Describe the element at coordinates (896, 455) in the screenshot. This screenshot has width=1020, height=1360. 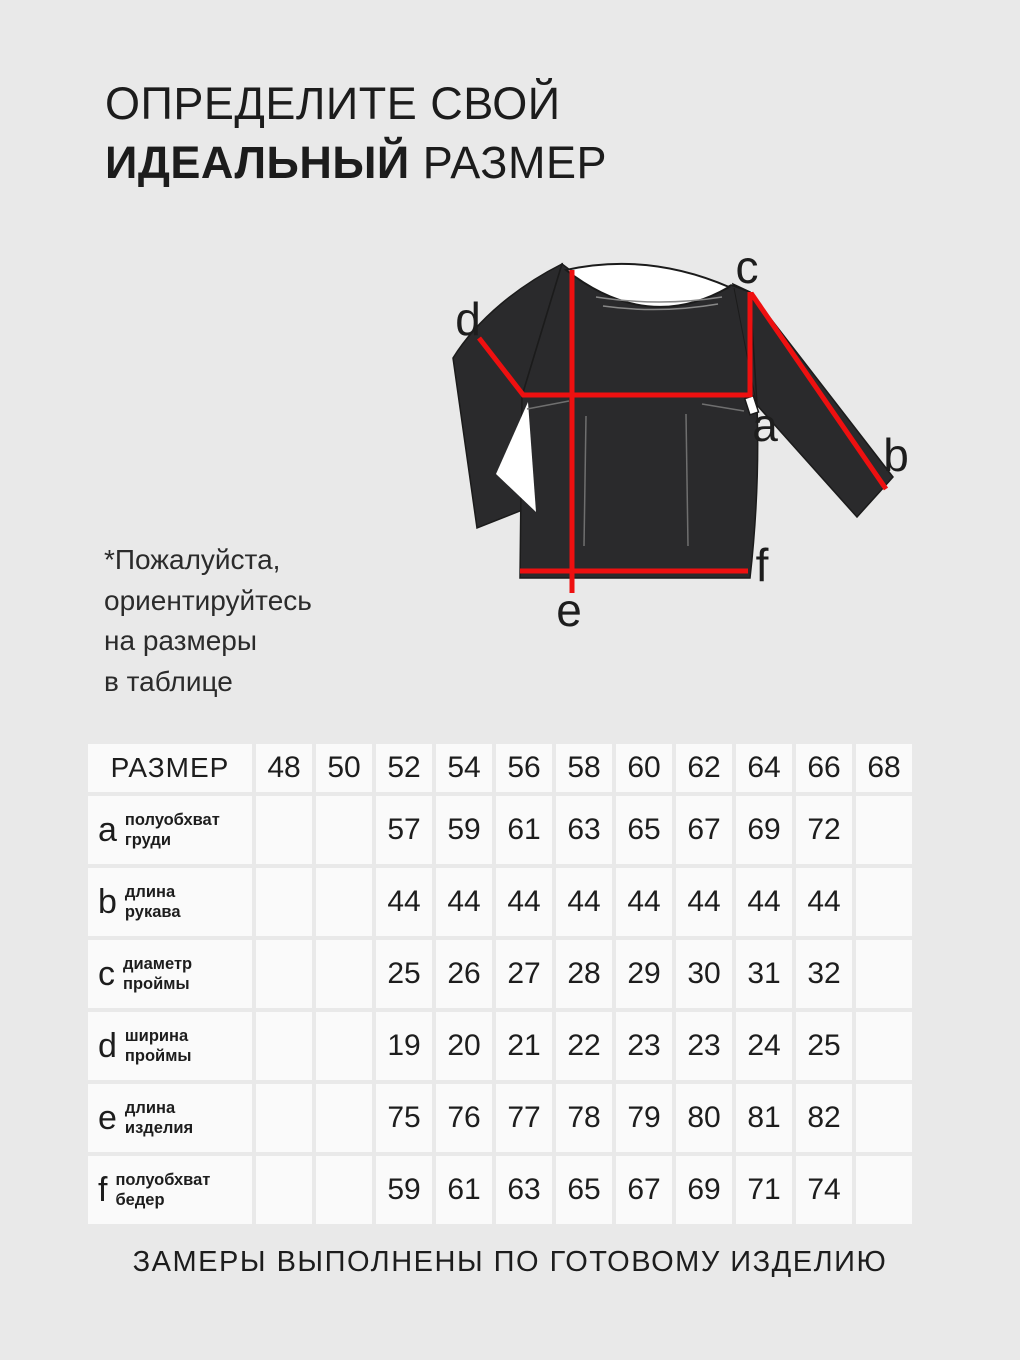
I see `diagram-label-b: b` at that location.